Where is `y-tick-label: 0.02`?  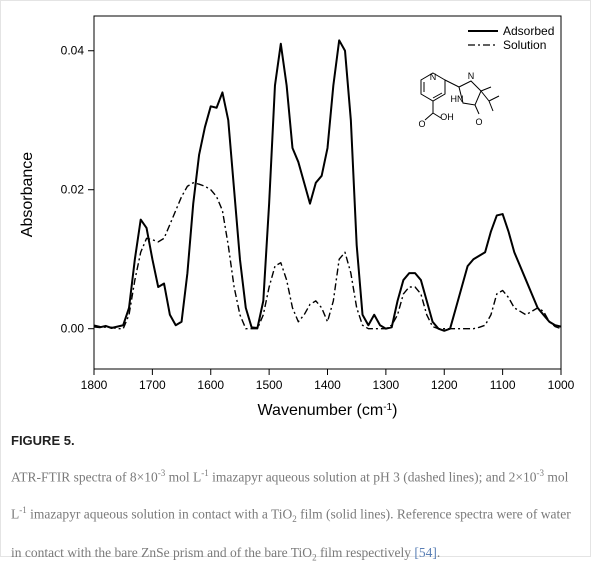
y-tick-label: 0.02 is located at coordinates (73, 190).